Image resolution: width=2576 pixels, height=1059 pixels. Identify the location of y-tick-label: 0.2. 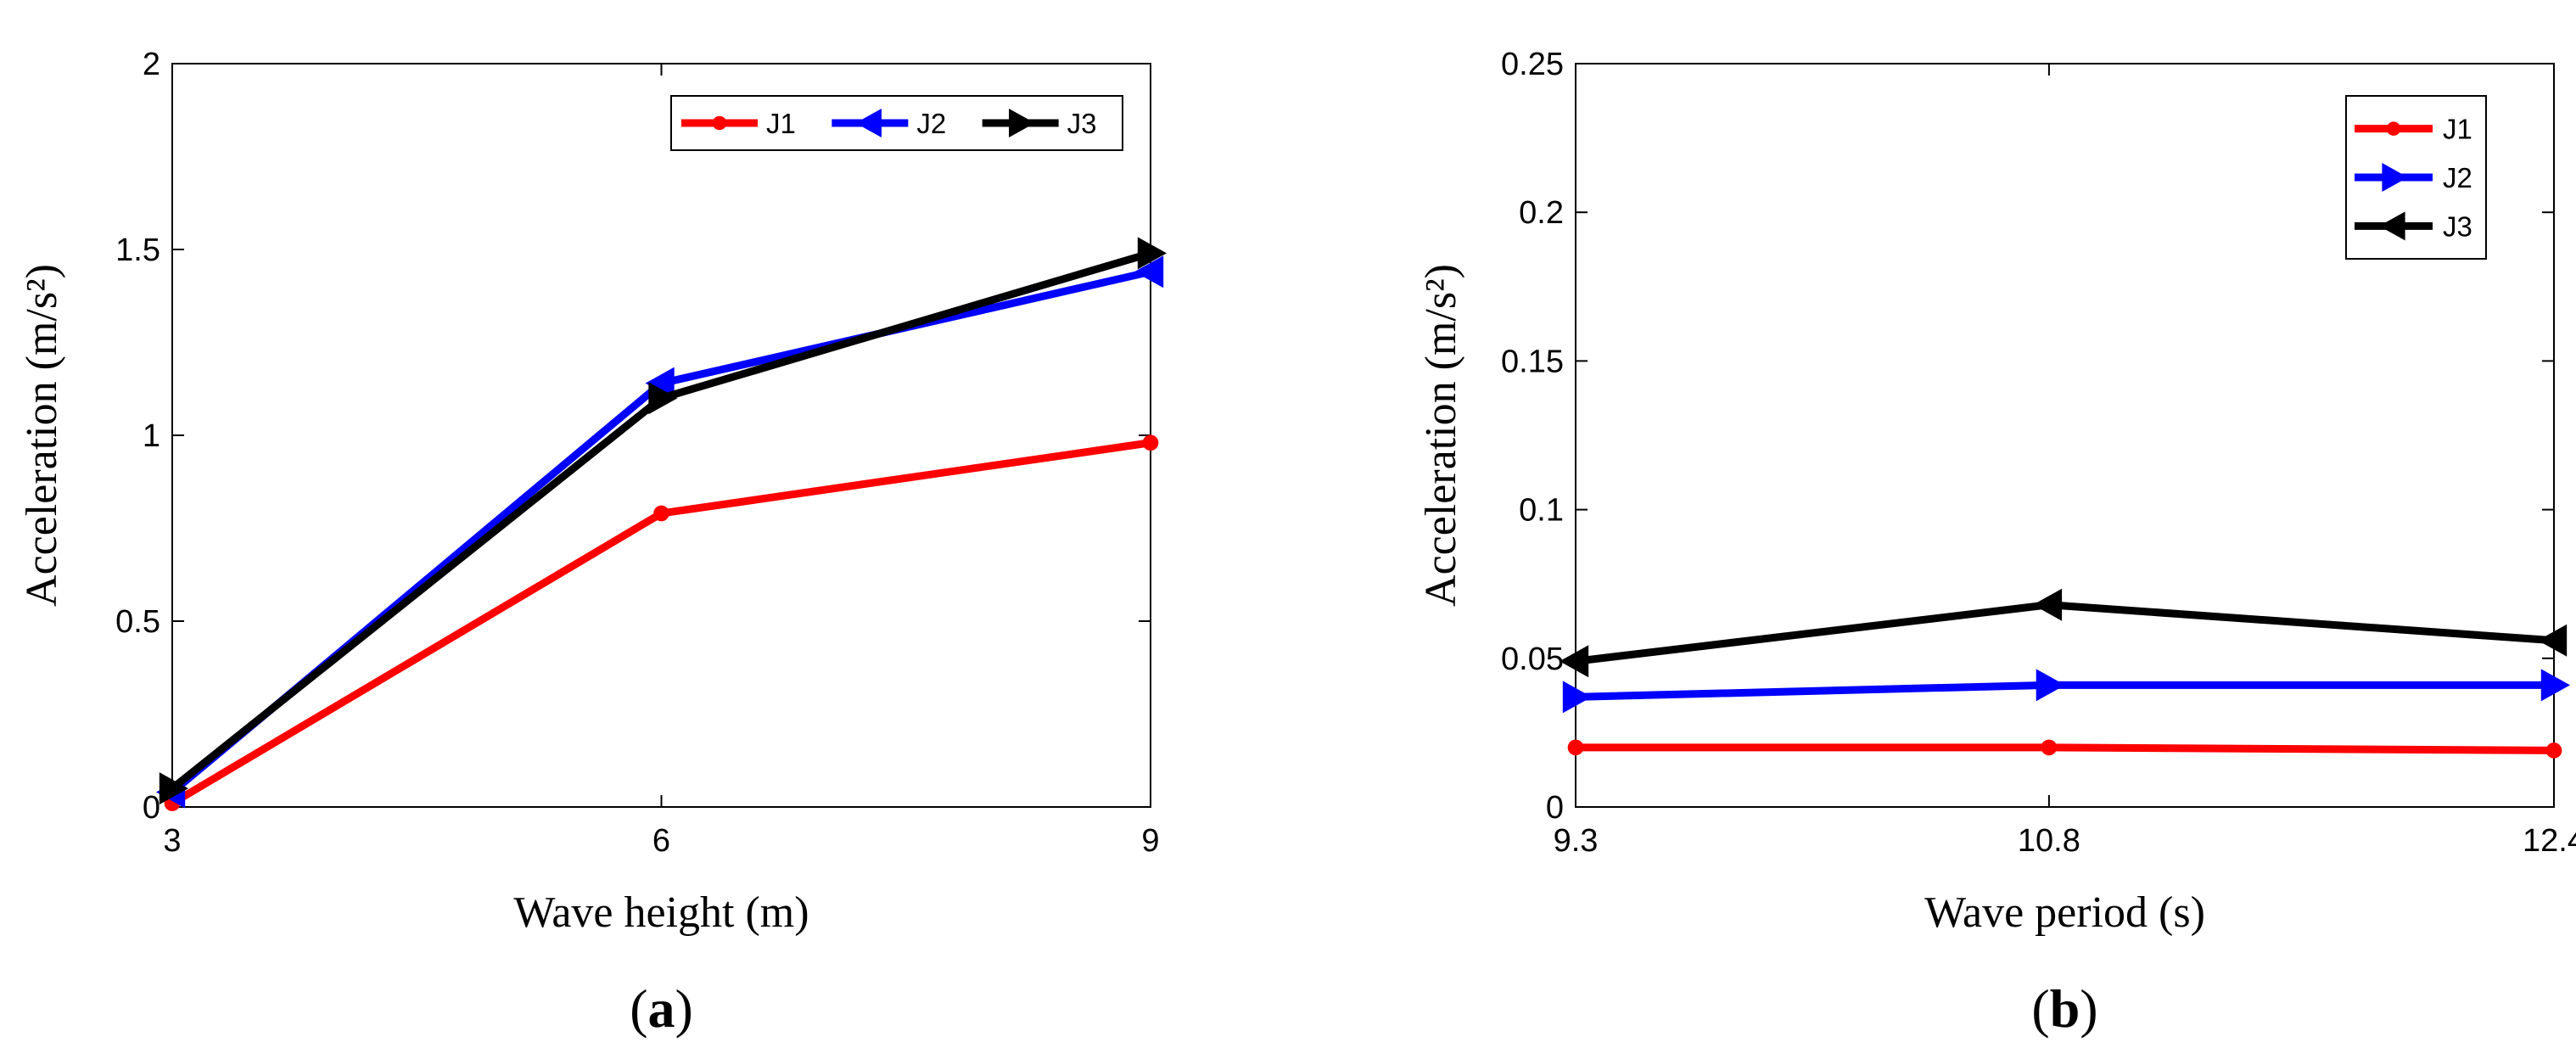
(1541, 213).